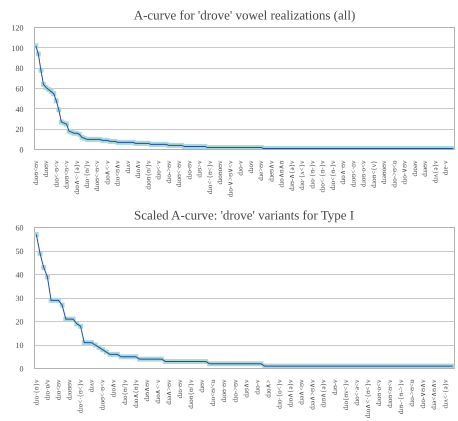  I want to click on chart-title: A-curve for 'drove' vowel realizations (all), so click(245, 15).